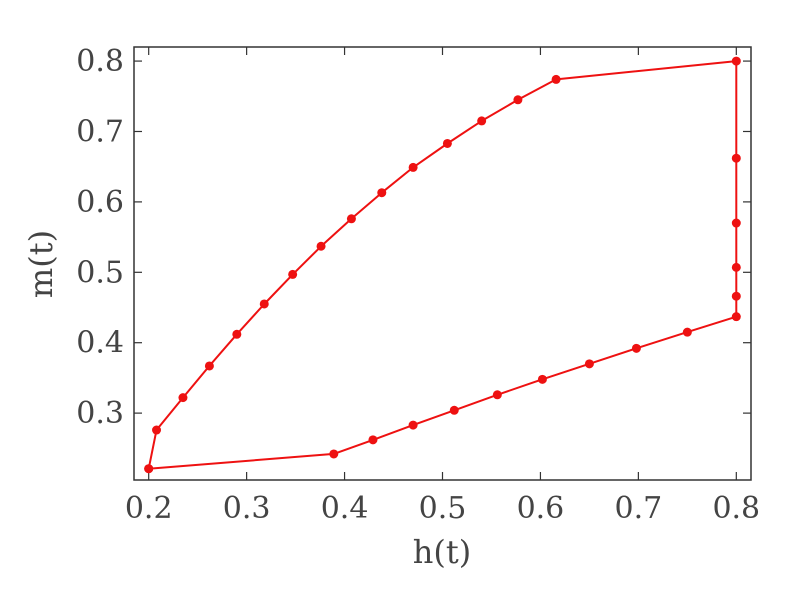 This screenshot has width=800, height=600. What do you see at coordinates (100, 343) in the screenshot?
I see `y-tick-label: 0.4` at bounding box center [100, 343].